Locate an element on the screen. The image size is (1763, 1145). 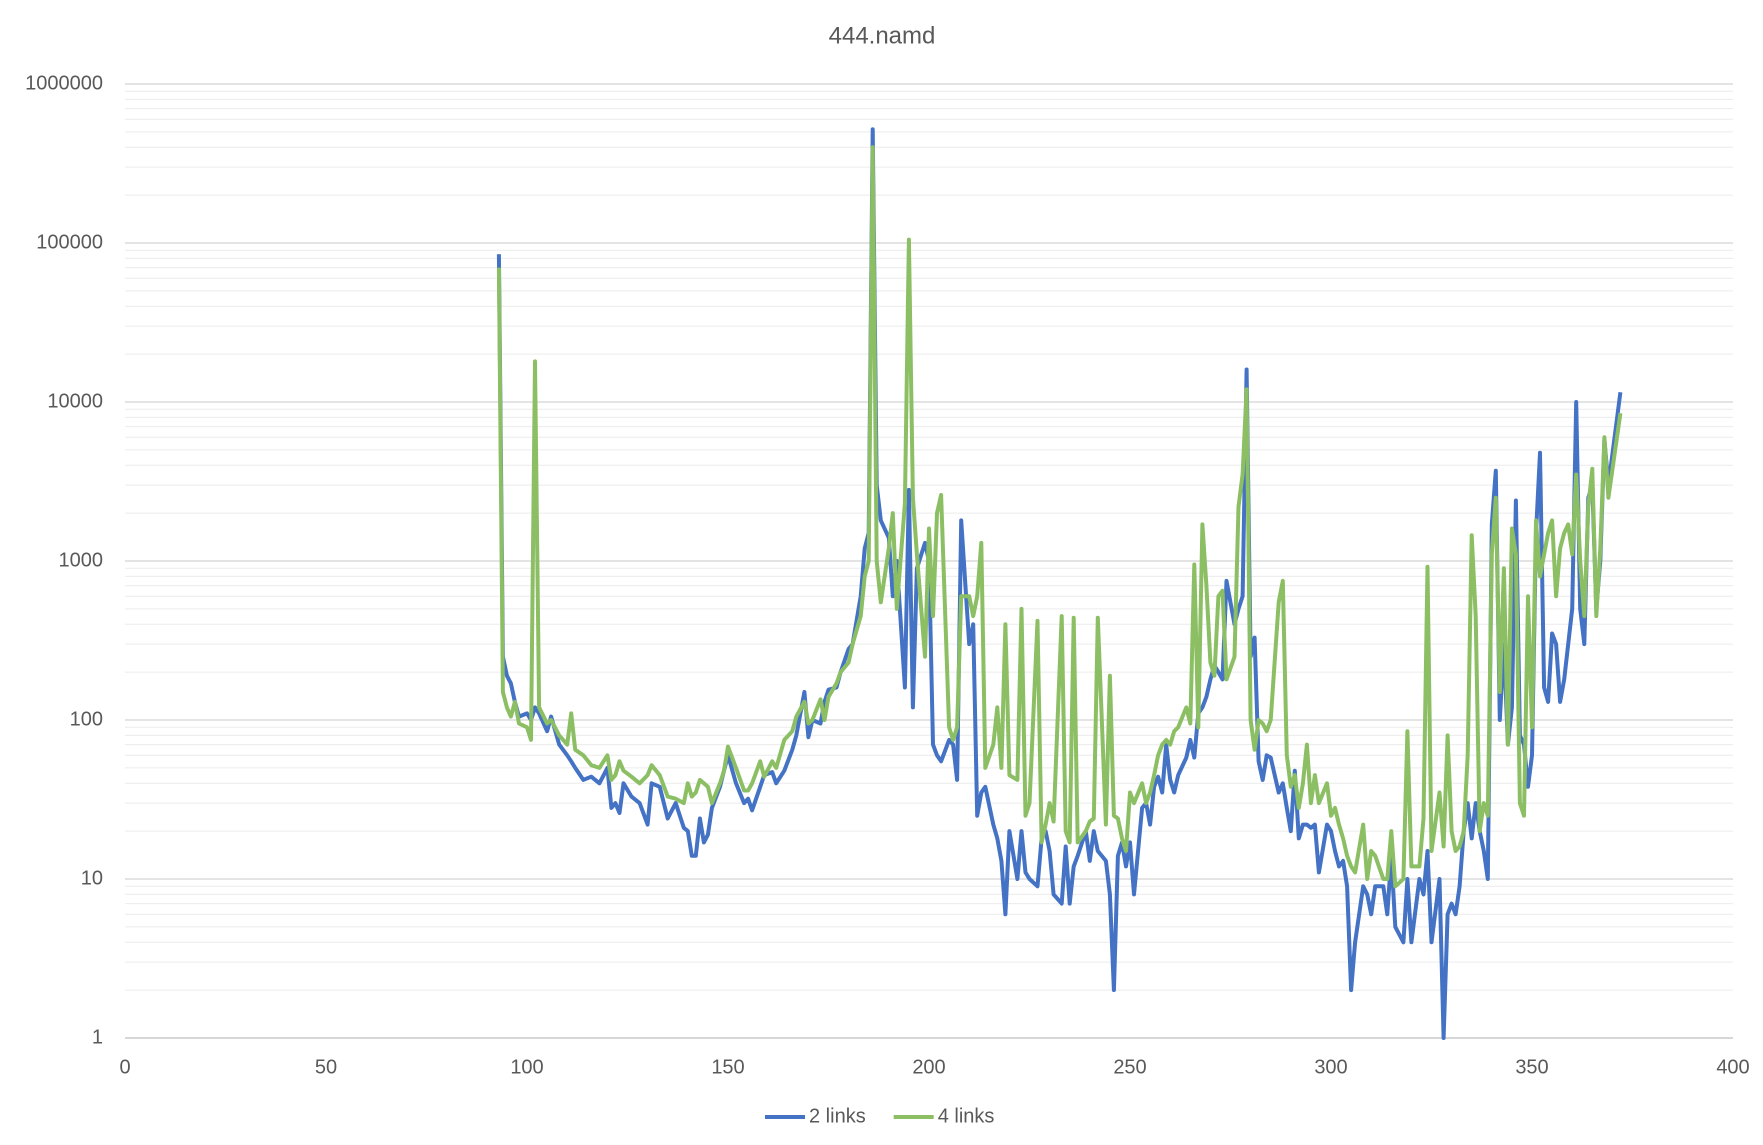
x-tick-label: 200 is located at coordinates (928, 1067).